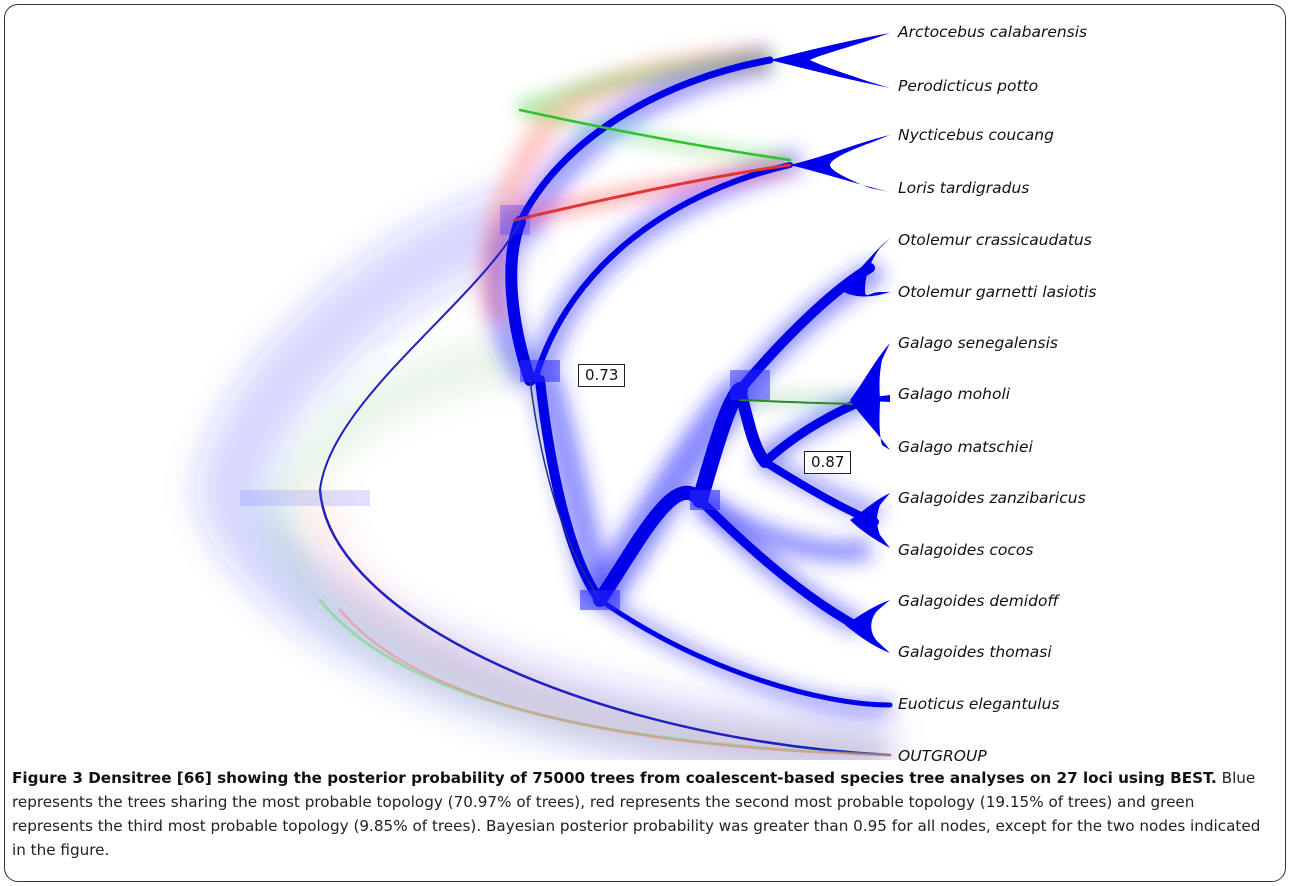  What do you see at coordinates (965, 447) in the screenshot?
I see `taxon-label: Galago matschiei` at bounding box center [965, 447].